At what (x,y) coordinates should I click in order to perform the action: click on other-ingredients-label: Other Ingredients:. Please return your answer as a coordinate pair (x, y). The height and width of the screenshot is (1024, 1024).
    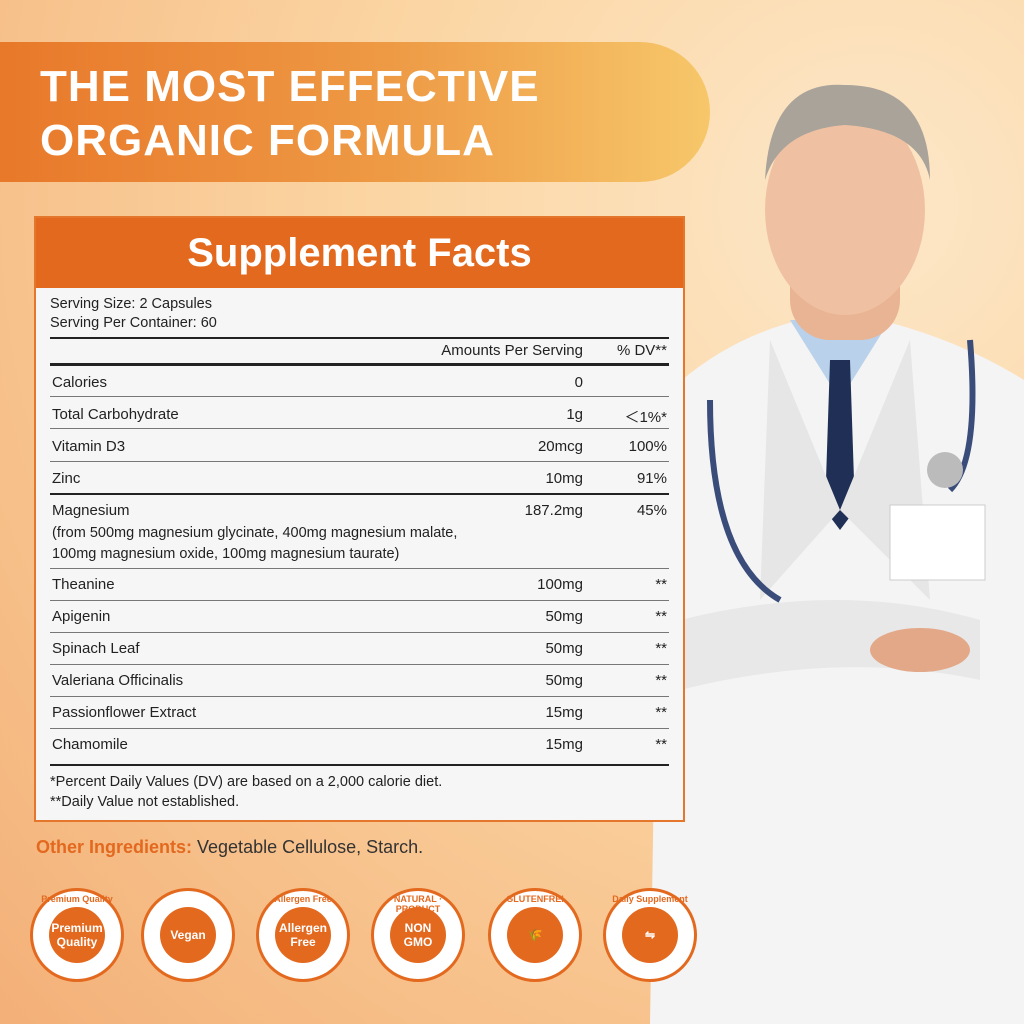
    Looking at the image, I should click on (114, 847).